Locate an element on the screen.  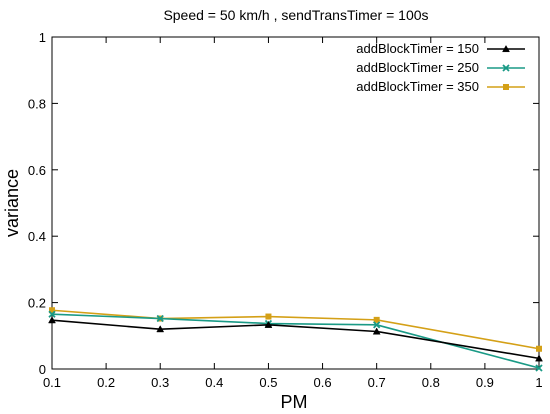
y-tick-label: 0.4 is located at coordinates (37, 236).